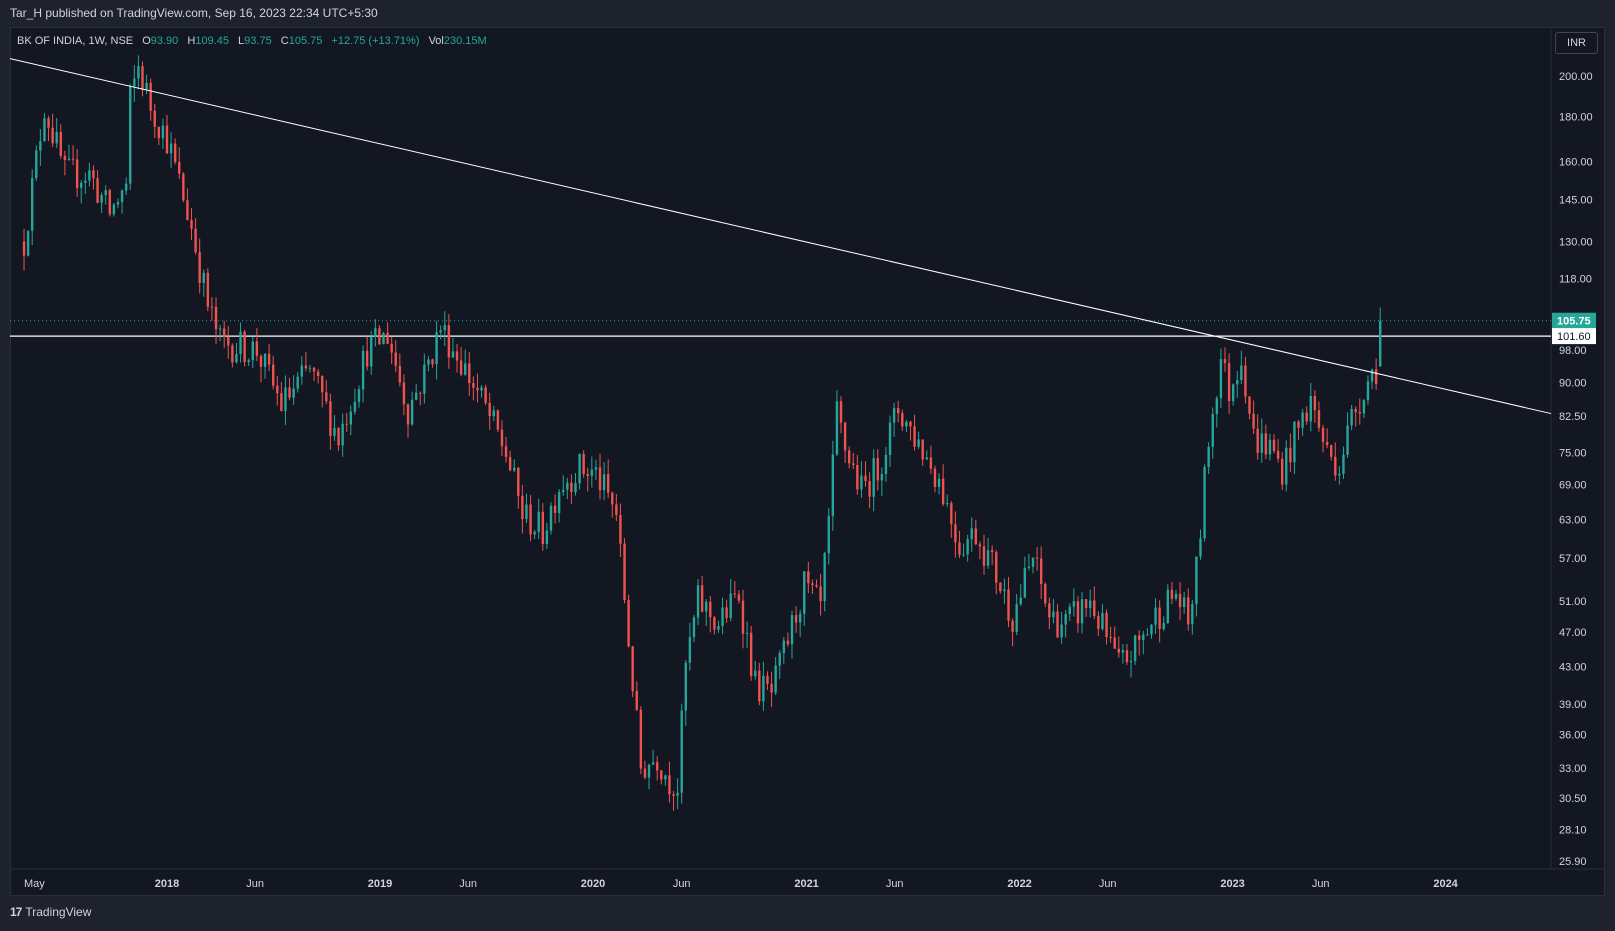 The height and width of the screenshot is (931, 1615). What do you see at coordinates (16, 912) in the screenshot?
I see `tradingview-logo-icon: 17` at bounding box center [16, 912].